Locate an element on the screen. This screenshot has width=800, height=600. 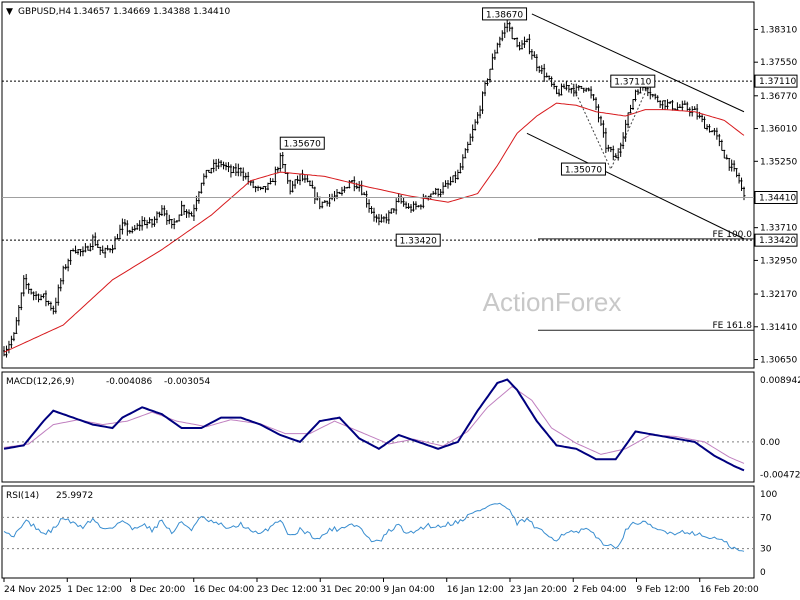
price-tick-label: 1.35250 is located at coordinates (778, 162).